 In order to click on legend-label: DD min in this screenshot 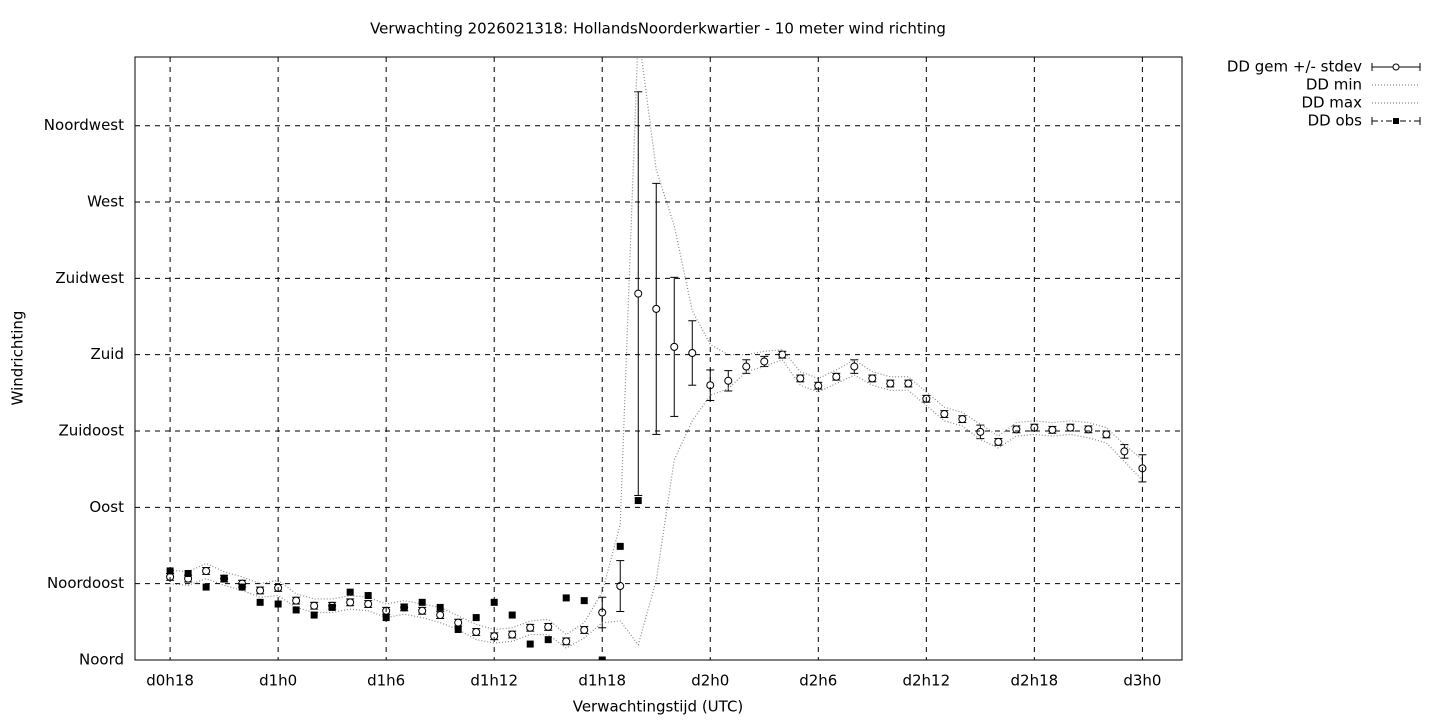, I will do `click(1334, 85)`.